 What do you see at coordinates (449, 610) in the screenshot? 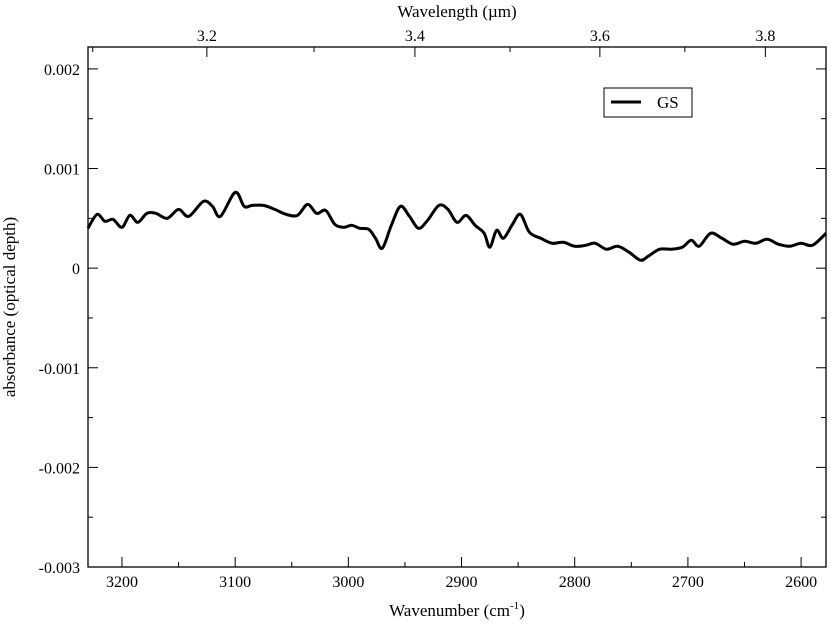
I see `x-bottom-axis-title-main: Wavenumber (cm` at bounding box center [449, 610].